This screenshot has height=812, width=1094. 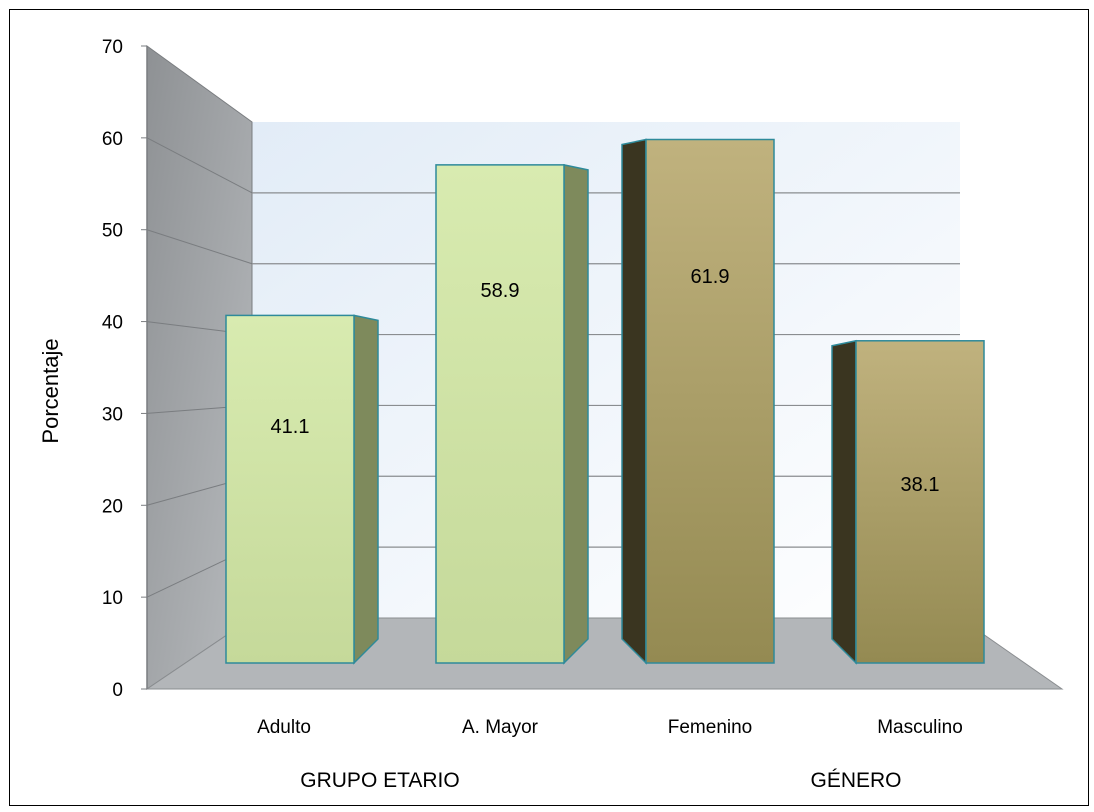 What do you see at coordinates (920, 727) in the screenshot?
I see `x-category-label: Masculino` at bounding box center [920, 727].